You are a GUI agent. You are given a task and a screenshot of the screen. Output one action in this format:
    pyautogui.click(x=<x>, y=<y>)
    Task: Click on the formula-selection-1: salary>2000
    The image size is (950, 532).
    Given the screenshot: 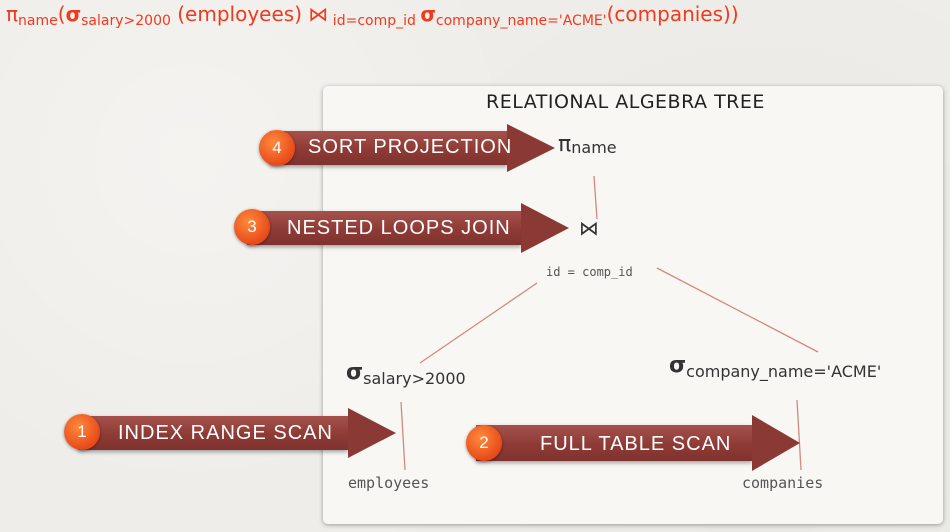 What is the action you would take?
    pyautogui.click(x=126, y=21)
    